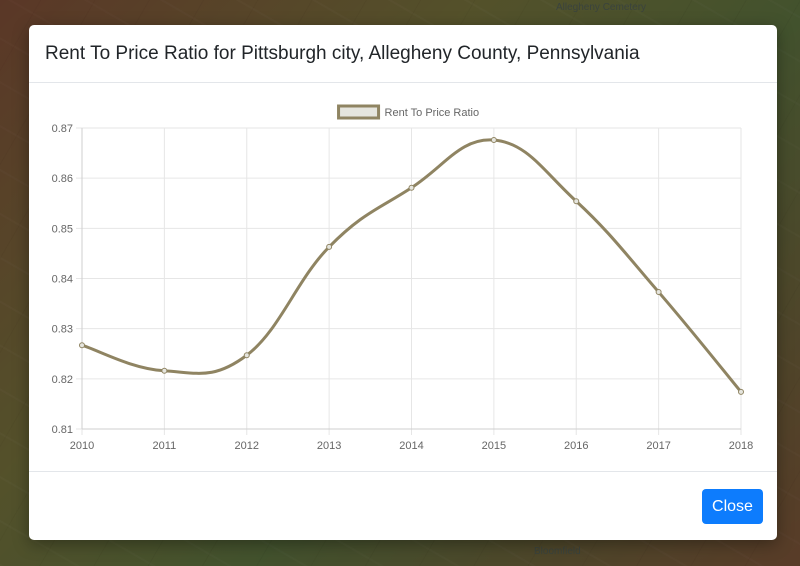  I want to click on map-label-cemetery: Allegheny Cemetery, so click(601, 7).